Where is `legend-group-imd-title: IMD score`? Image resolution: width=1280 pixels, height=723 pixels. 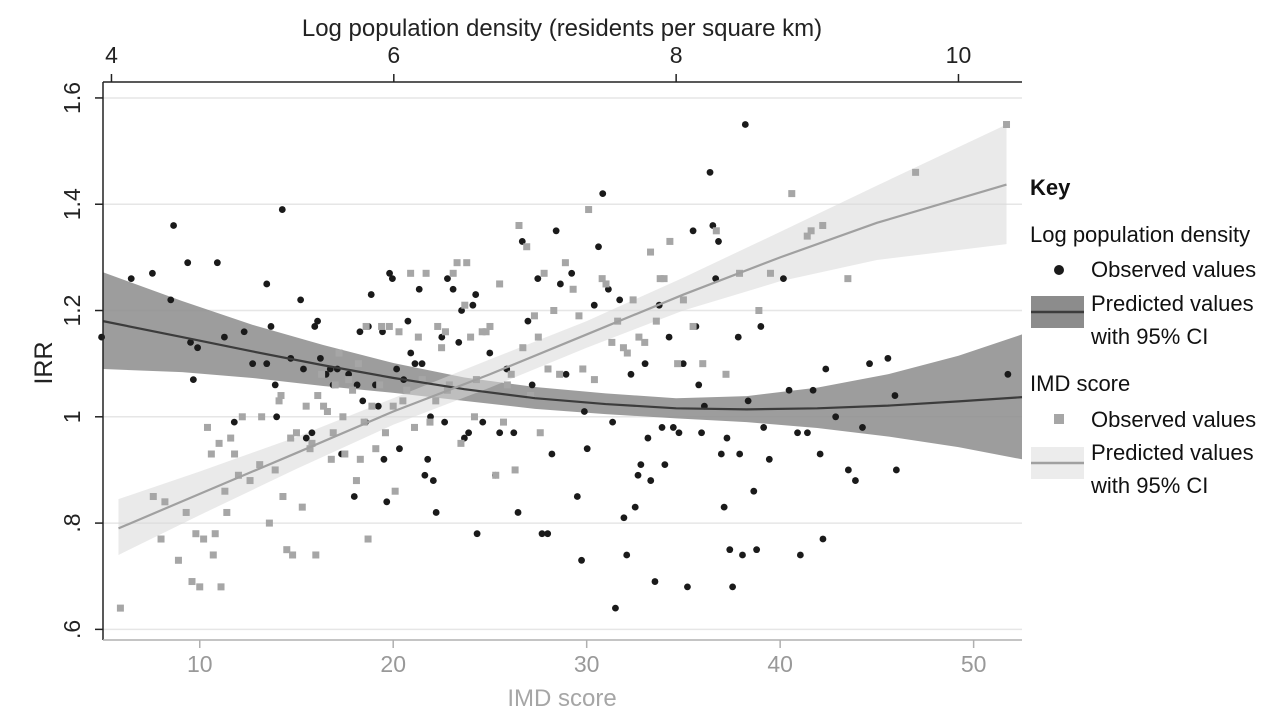
legend-group-imd-title: IMD score is located at coordinates (1080, 383).